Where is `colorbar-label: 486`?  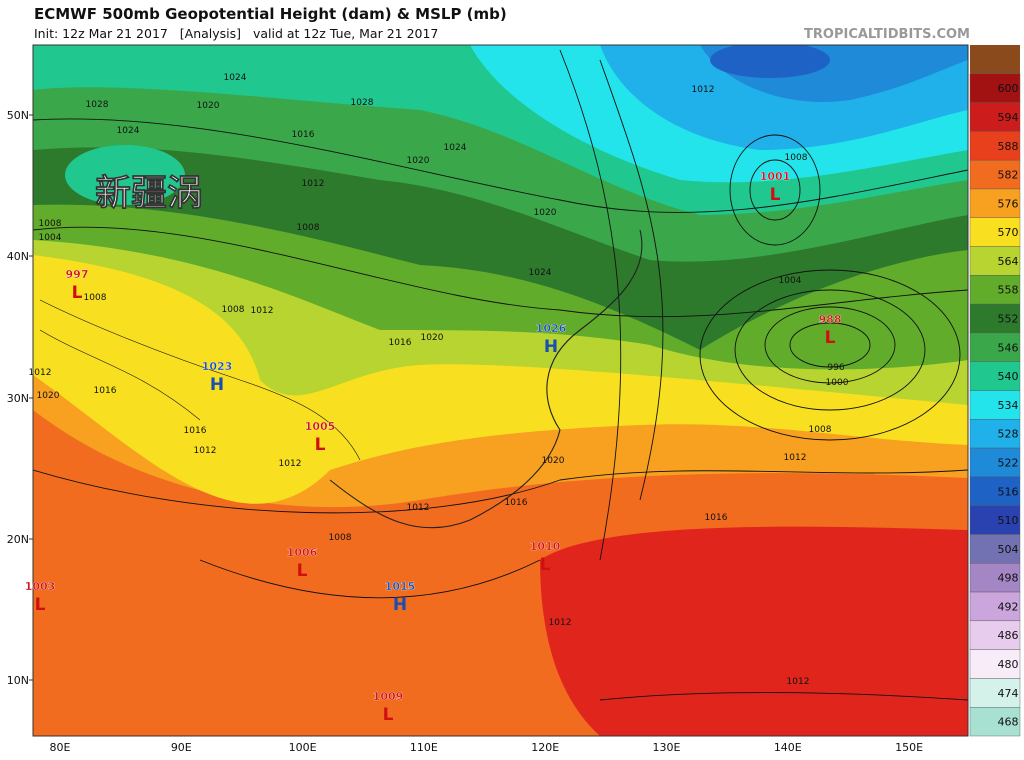 colorbar-label: 486 is located at coordinates (1008, 635).